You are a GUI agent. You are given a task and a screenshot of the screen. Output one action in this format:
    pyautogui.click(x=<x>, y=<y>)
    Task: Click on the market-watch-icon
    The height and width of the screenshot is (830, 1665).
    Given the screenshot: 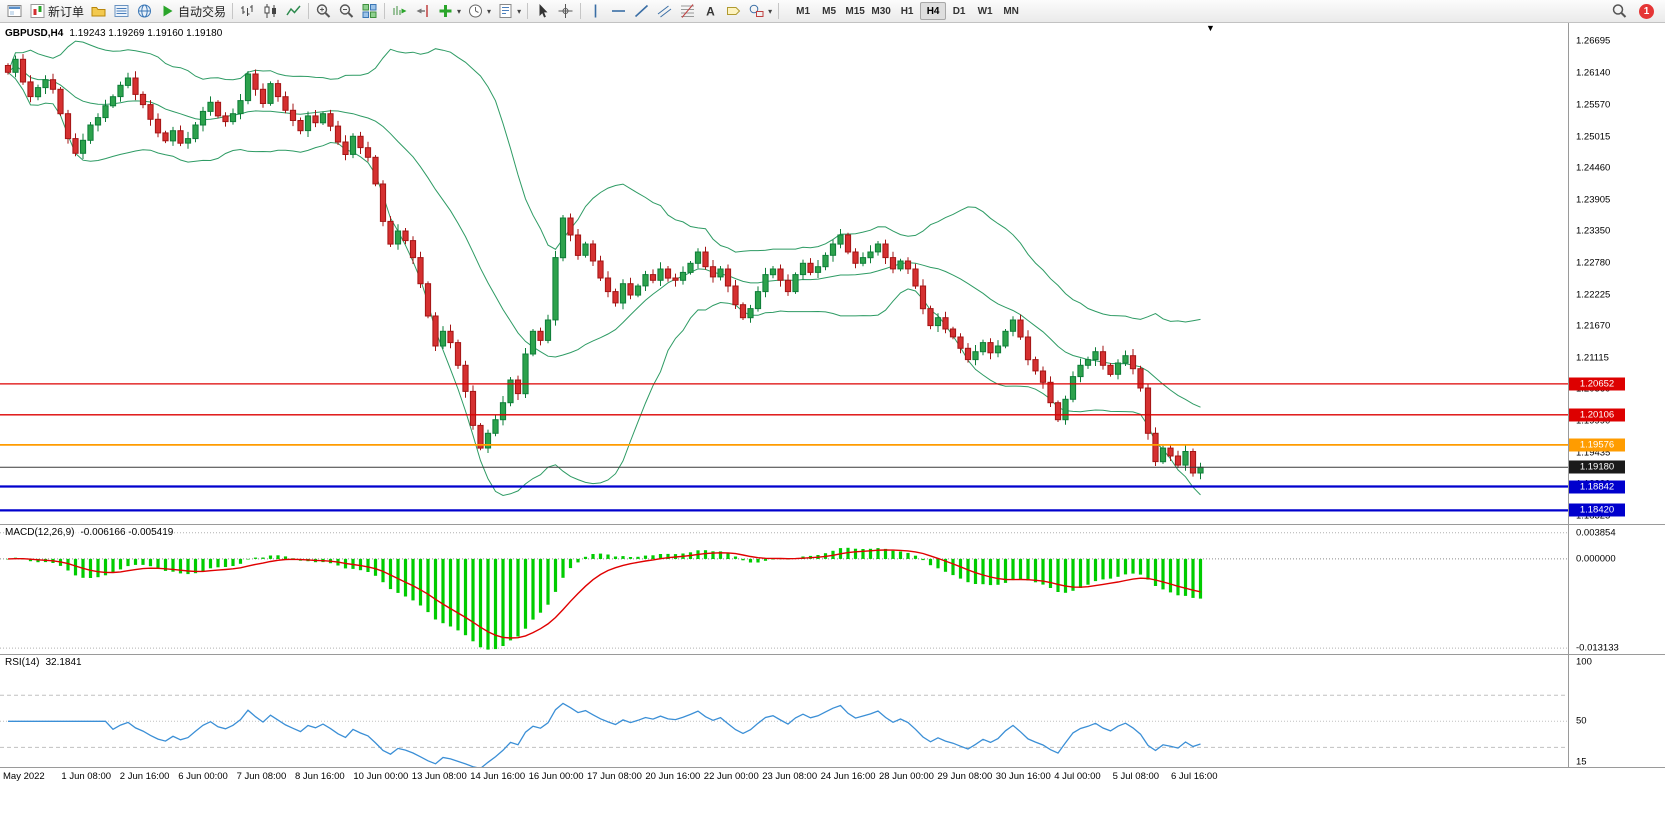 What is the action you would take?
    pyautogui.click(x=121, y=11)
    